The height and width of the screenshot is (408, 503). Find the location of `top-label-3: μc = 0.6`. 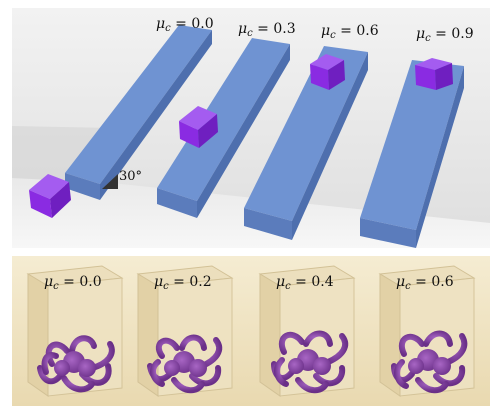

top-label-3: μc = 0.6 is located at coordinates (350, 32).